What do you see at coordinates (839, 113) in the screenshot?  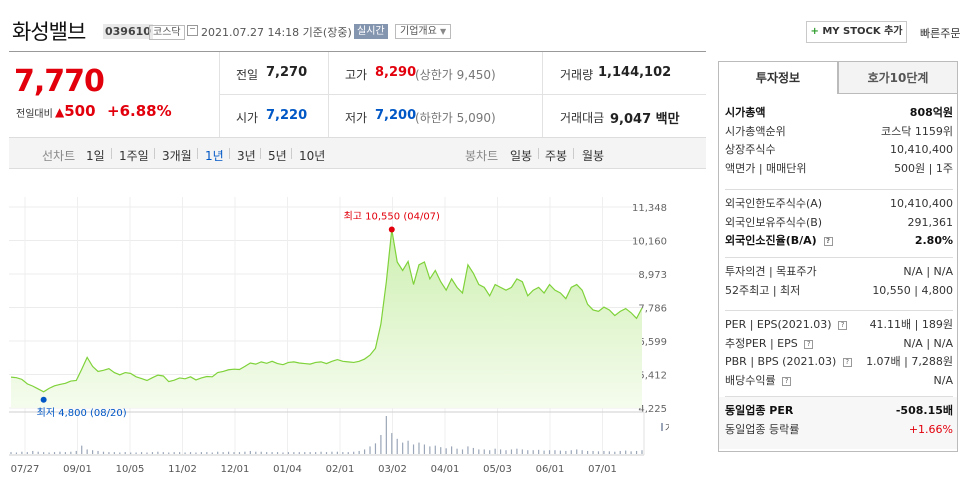 I see `info-row: 시가총액 808억원` at bounding box center [839, 113].